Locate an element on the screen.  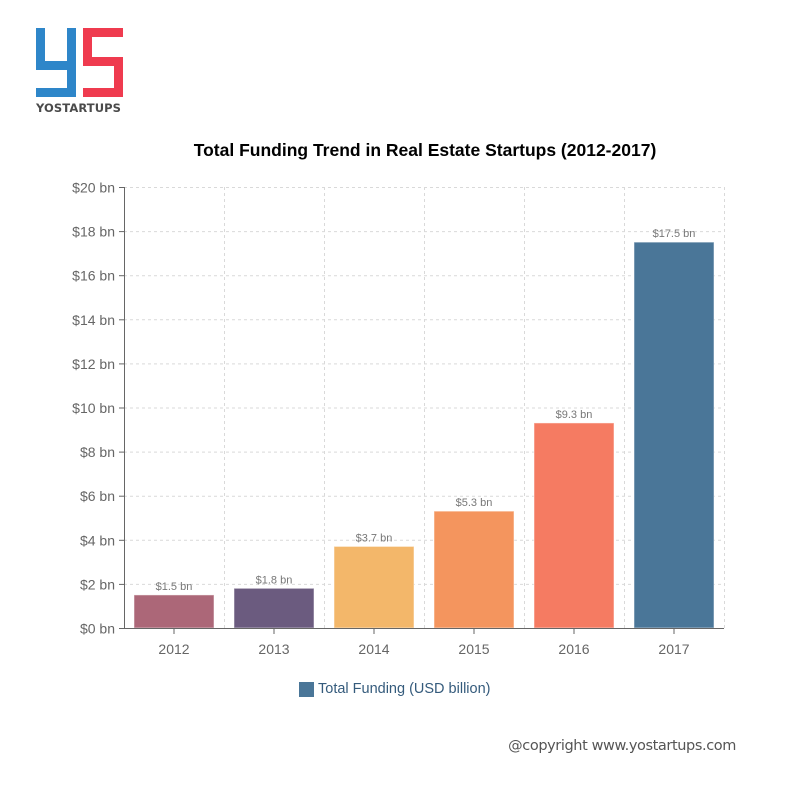
logo-y-letter is located at coordinates (56, 62).